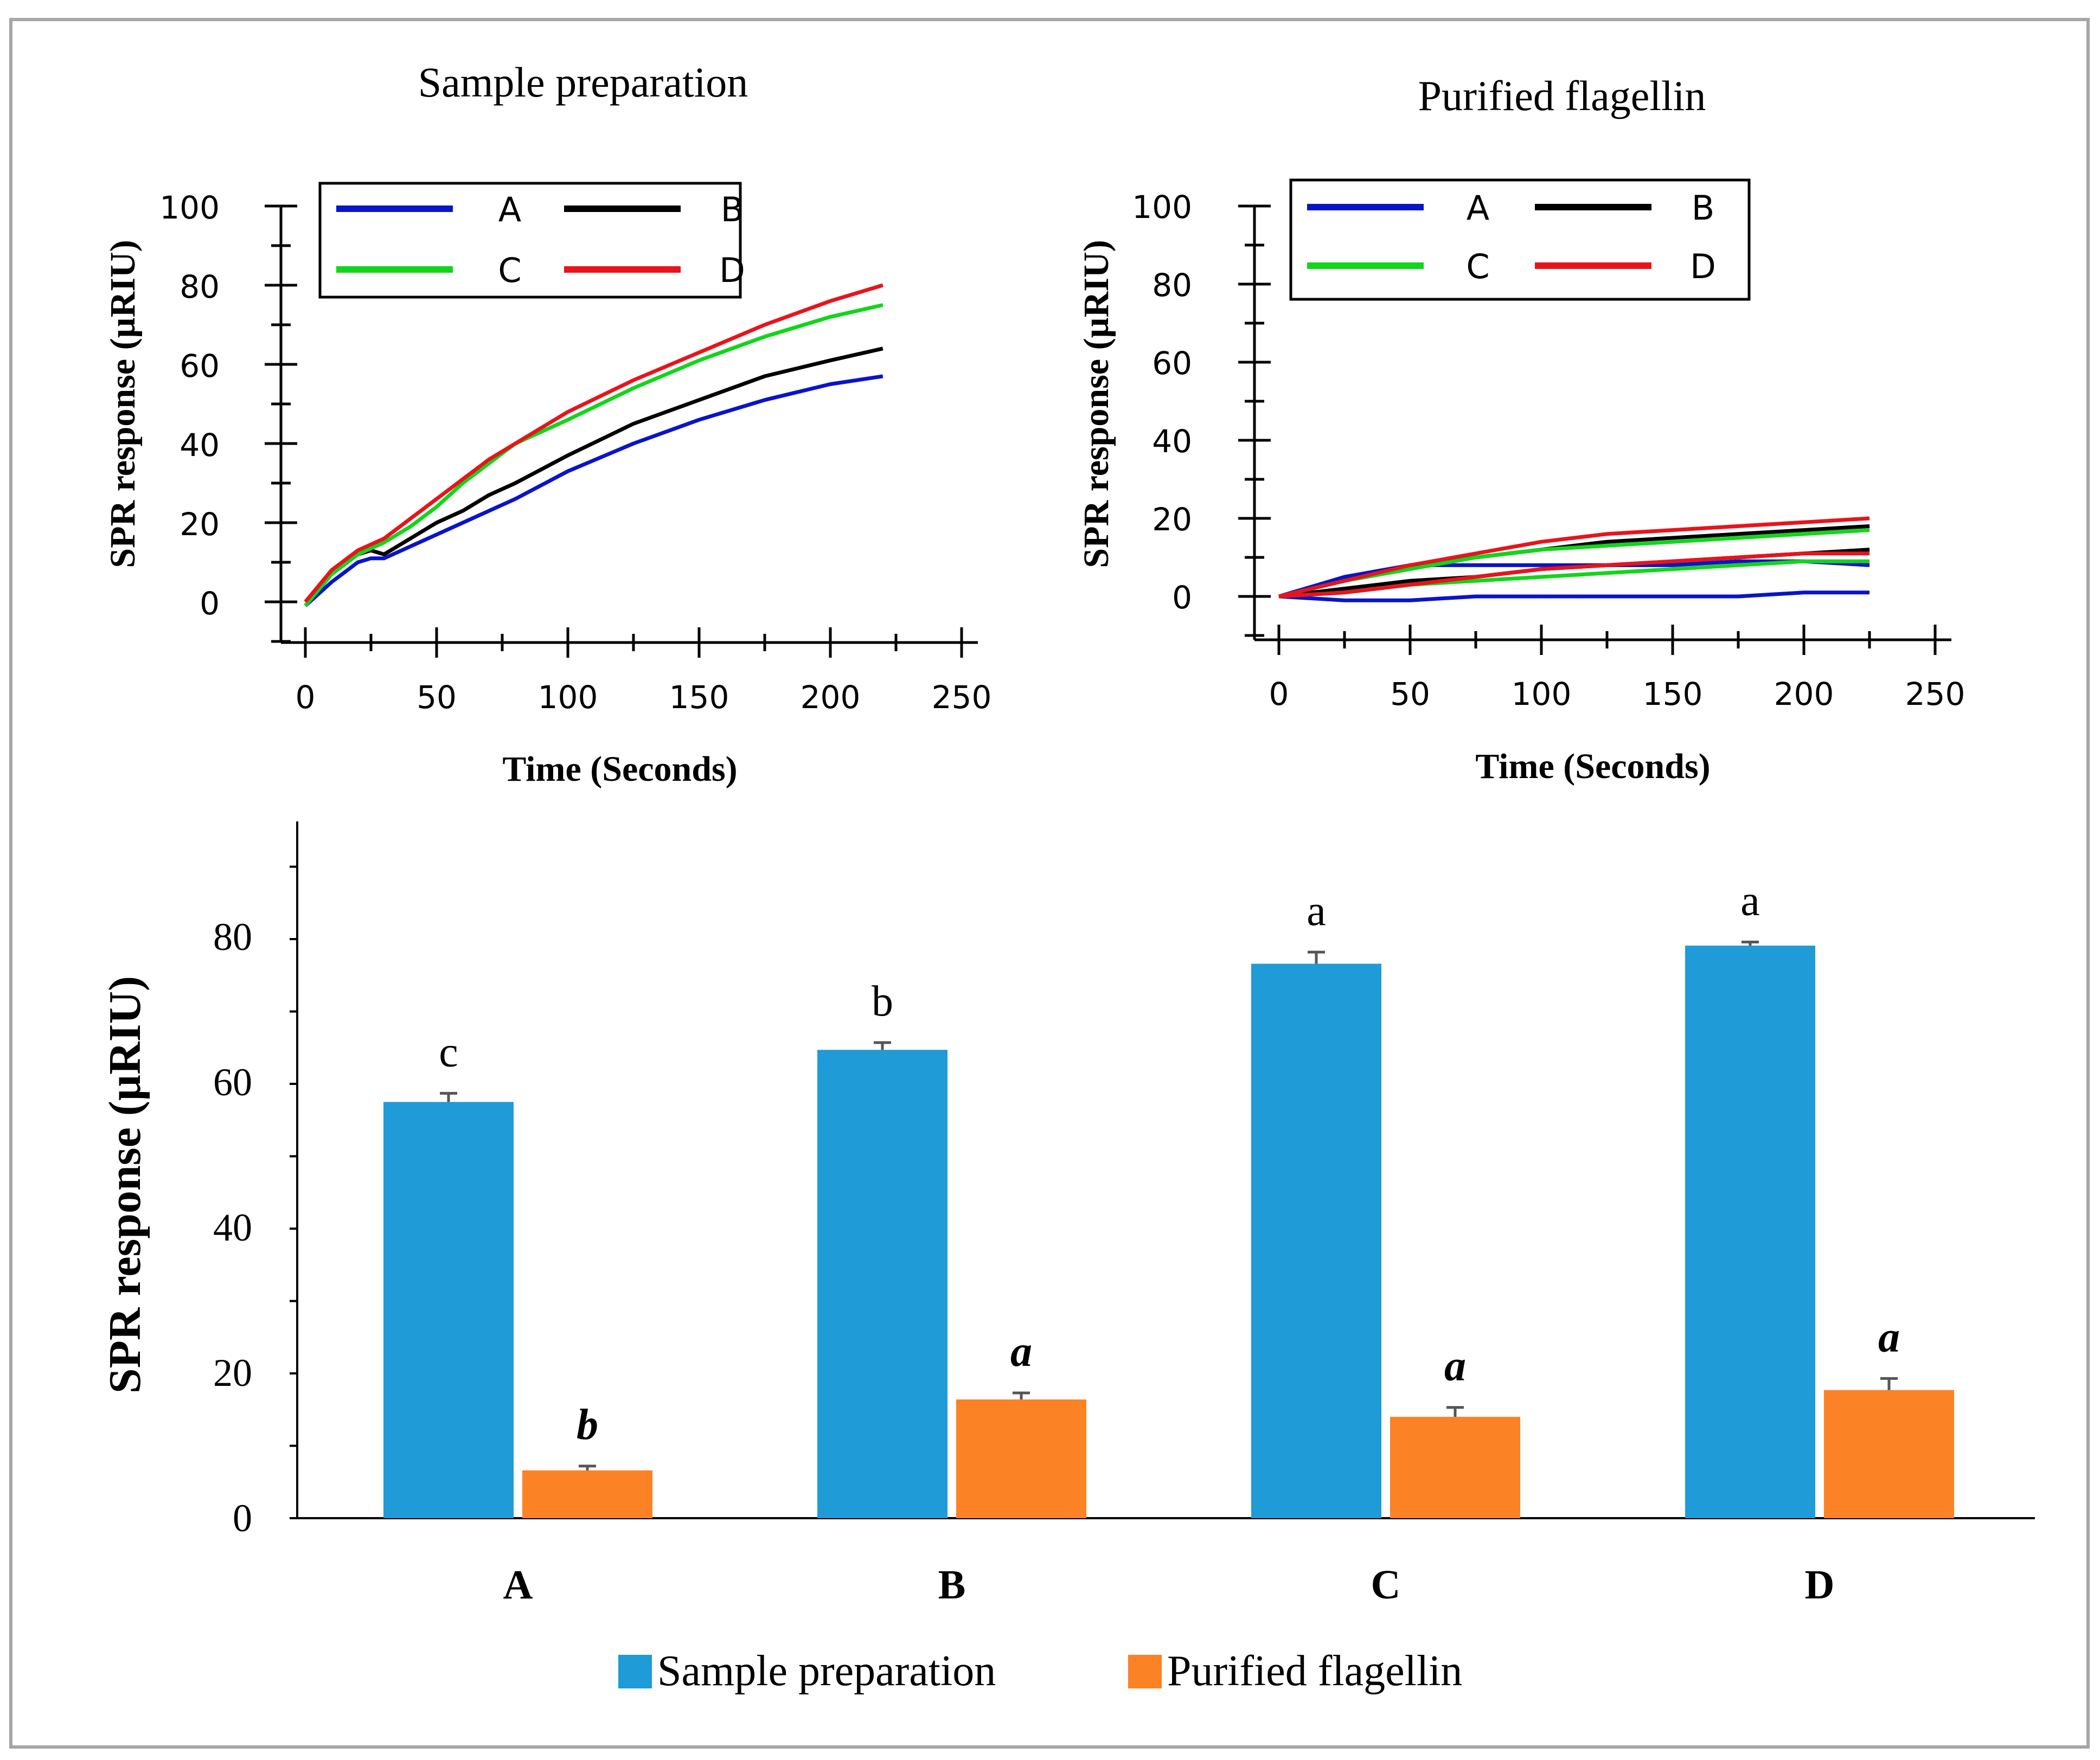  Describe the element at coordinates (831, 697) in the screenshot. I see `sample-x-tick-label: 200` at that location.